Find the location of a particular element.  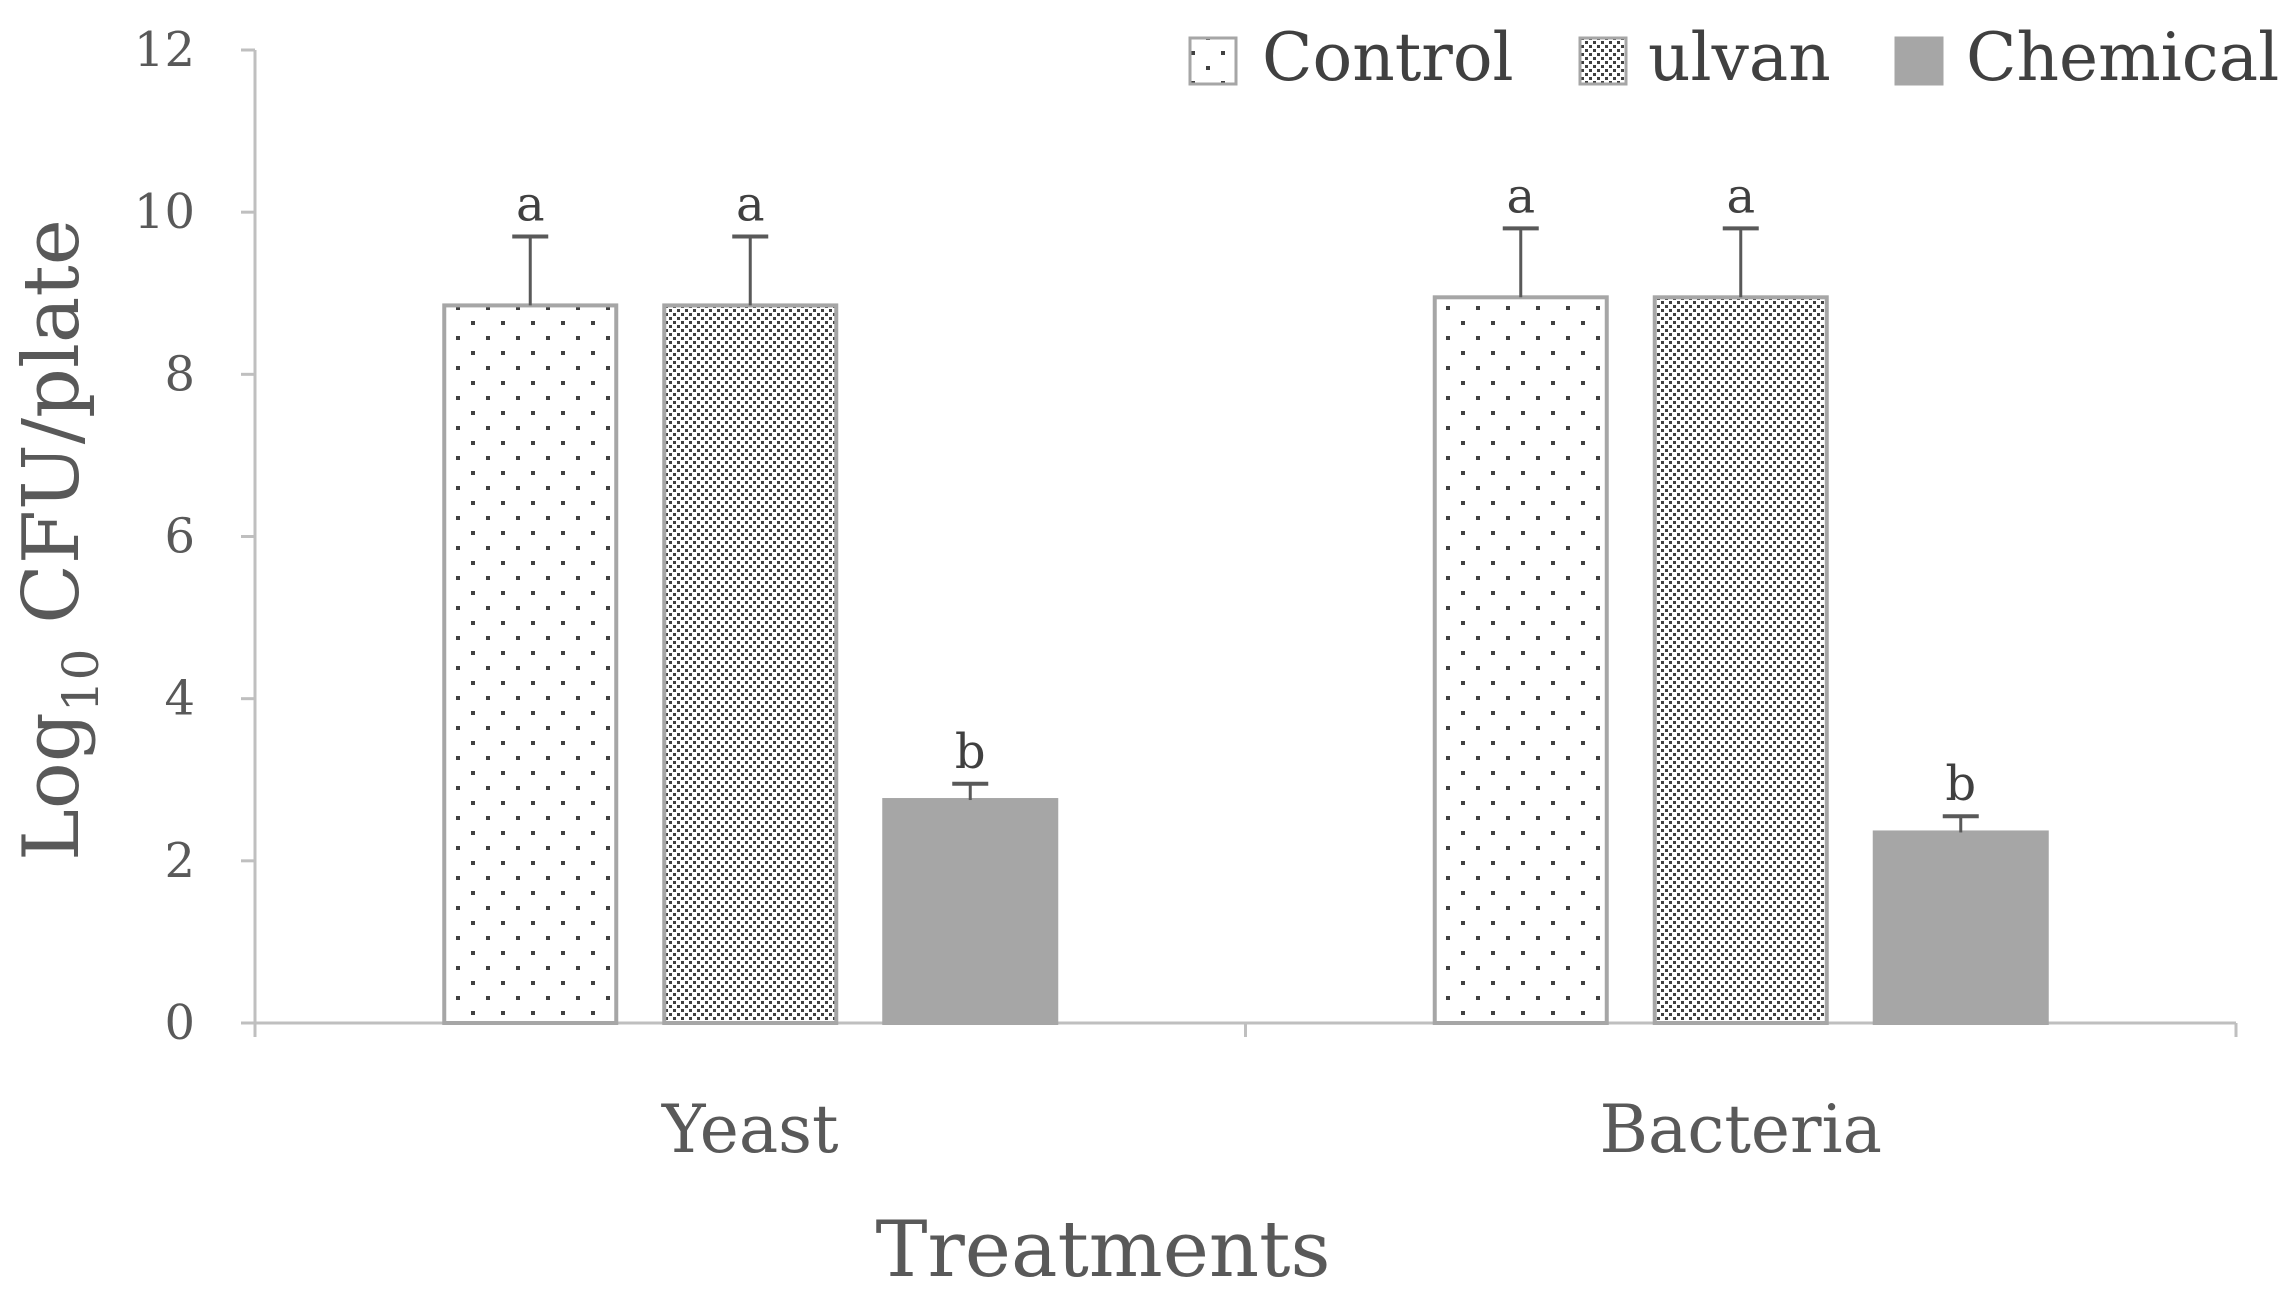

y-tick-label: 12 is located at coordinates (164, 50).